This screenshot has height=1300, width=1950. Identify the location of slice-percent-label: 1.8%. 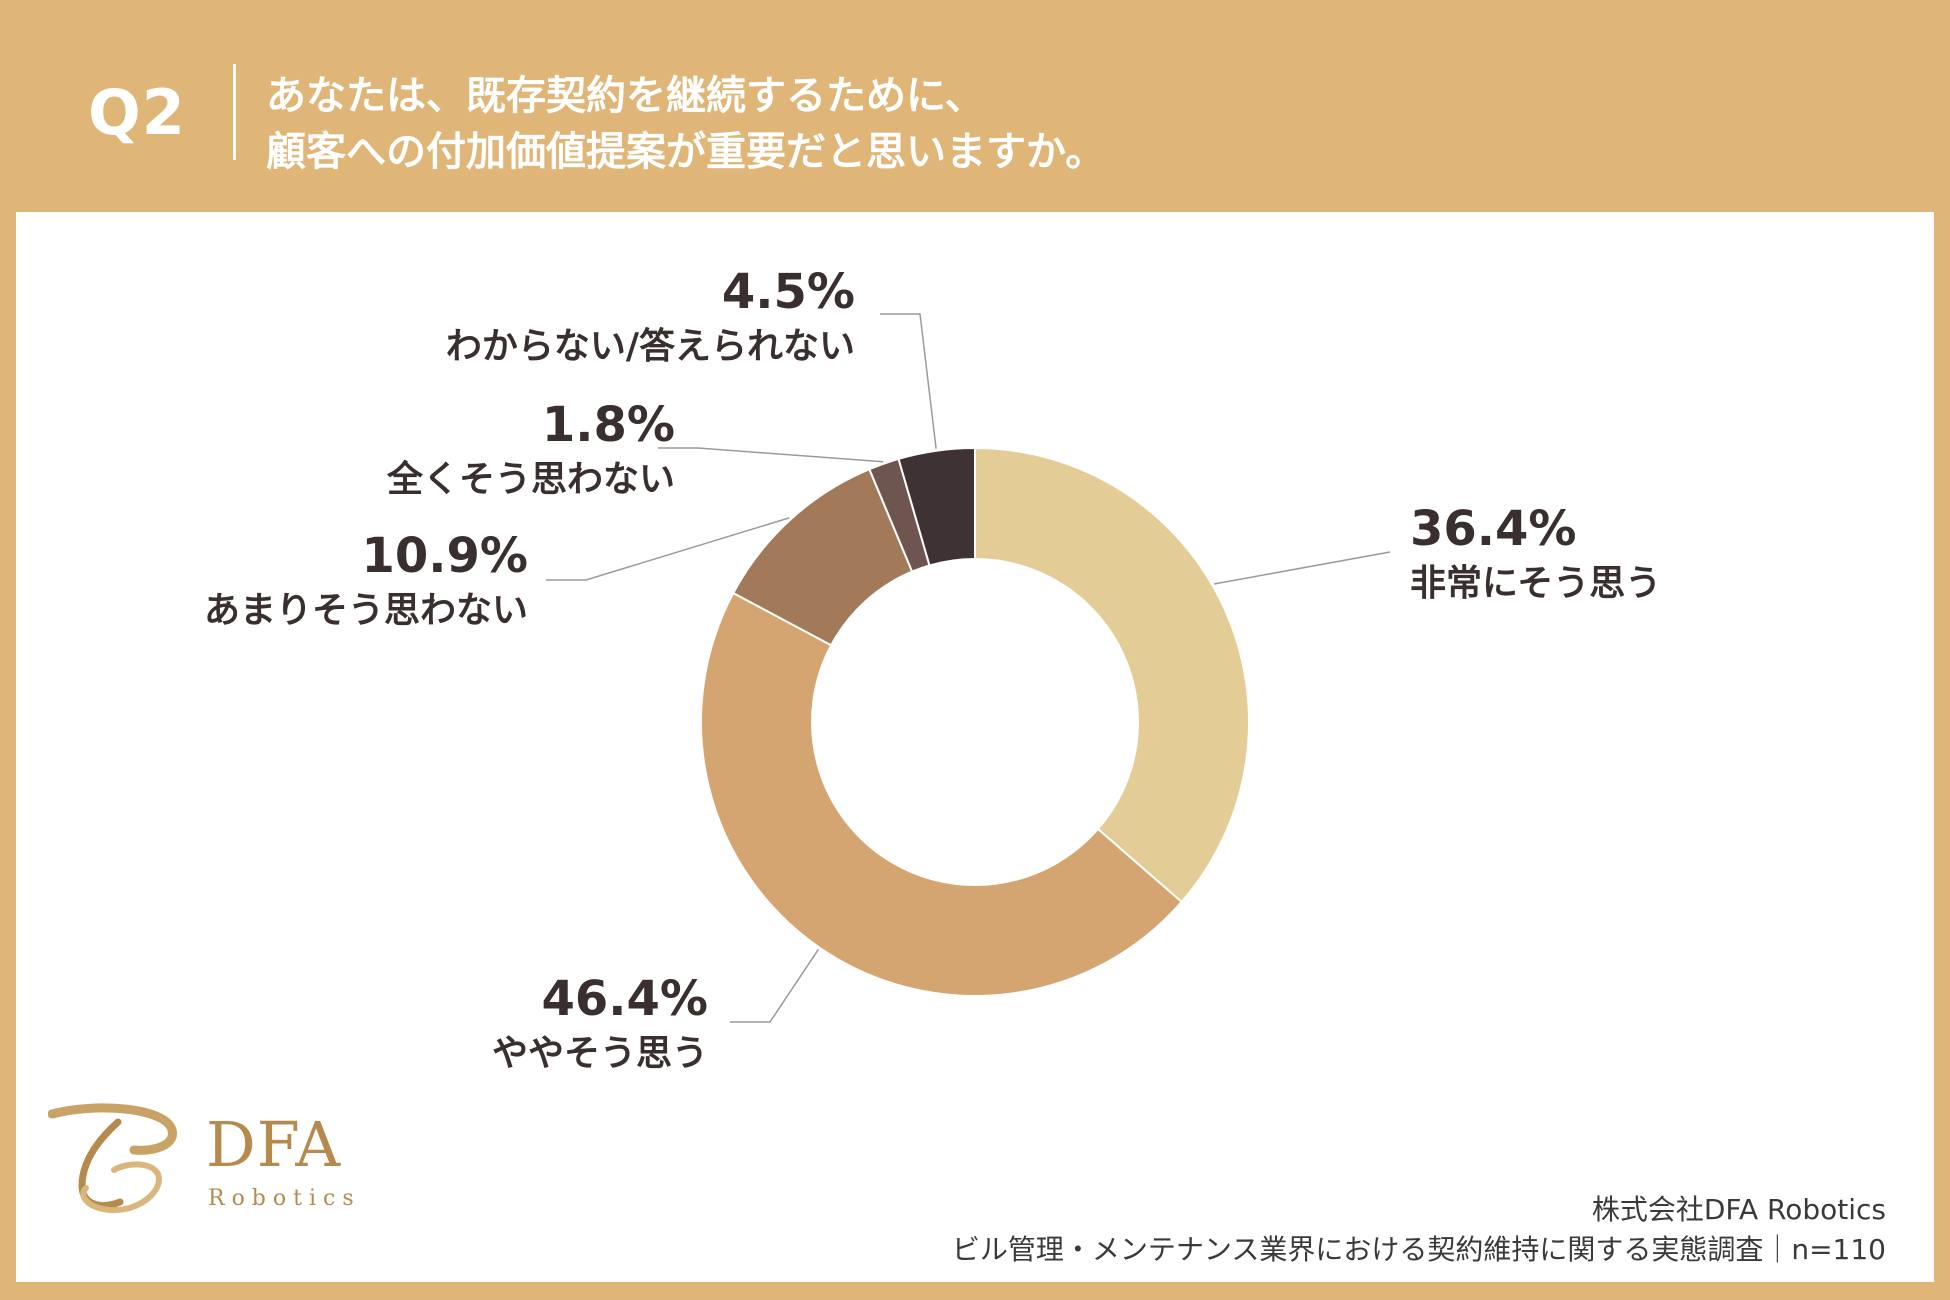
(608, 425).